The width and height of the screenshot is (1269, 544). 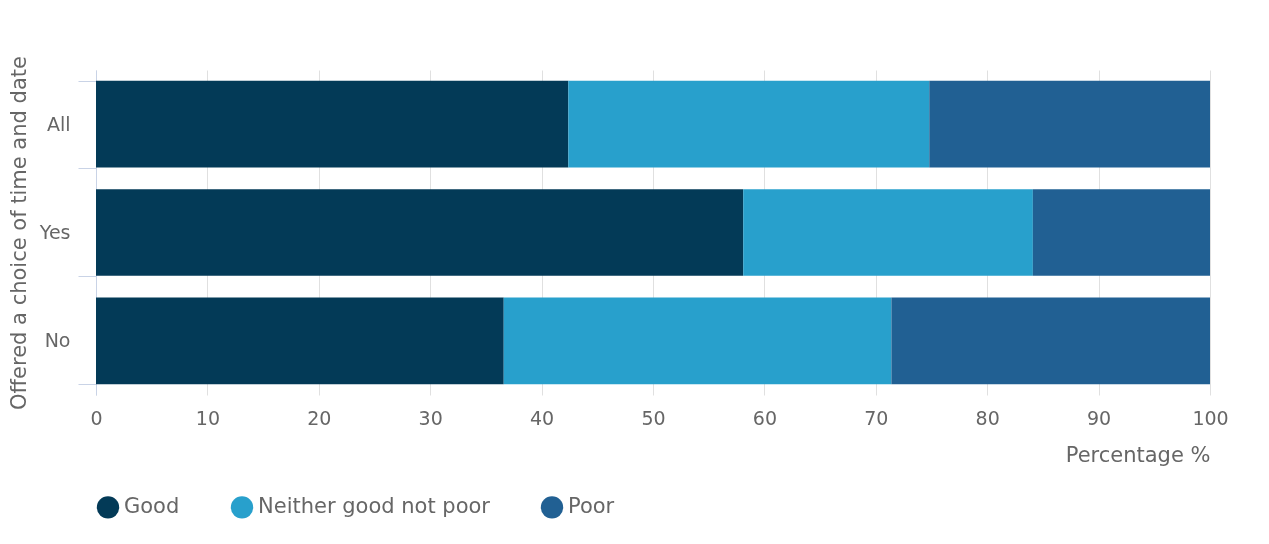 I want to click on y-axis-title: Offered a choice of time and date, so click(x=18, y=233).